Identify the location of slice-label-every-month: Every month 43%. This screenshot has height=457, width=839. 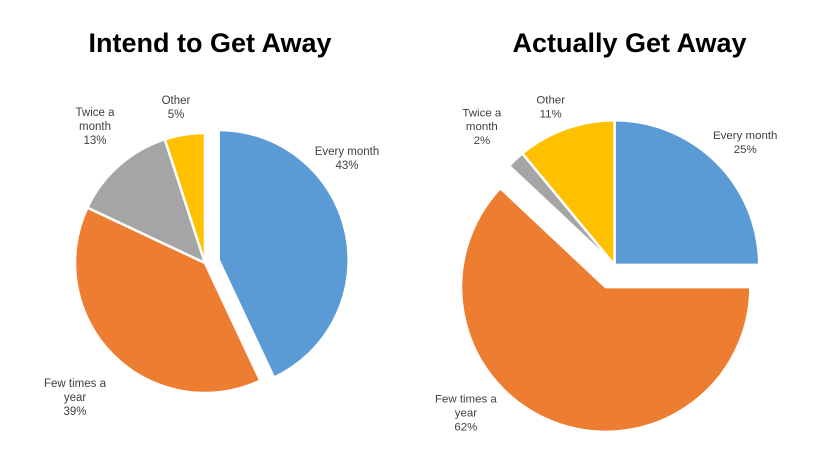
(347, 159).